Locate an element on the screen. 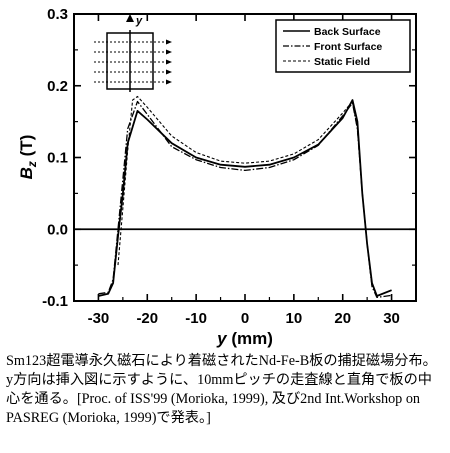 The image size is (450, 453). y-tick-label: 0.1 is located at coordinates (57, 158).